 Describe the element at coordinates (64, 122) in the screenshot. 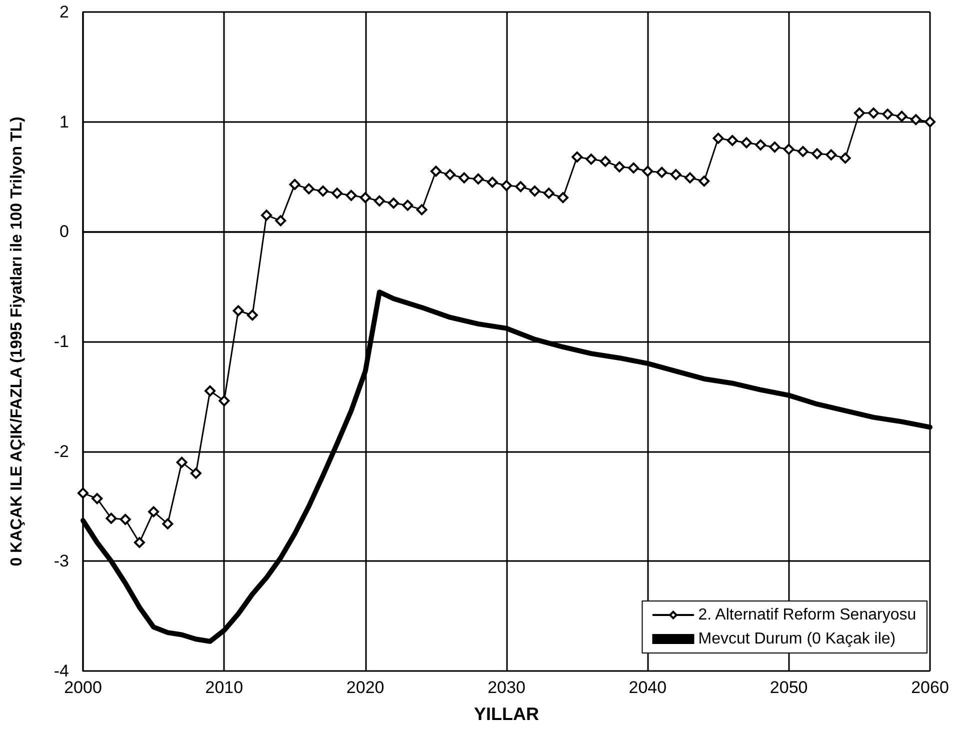

I see `y-tick-label: 1` at that location.